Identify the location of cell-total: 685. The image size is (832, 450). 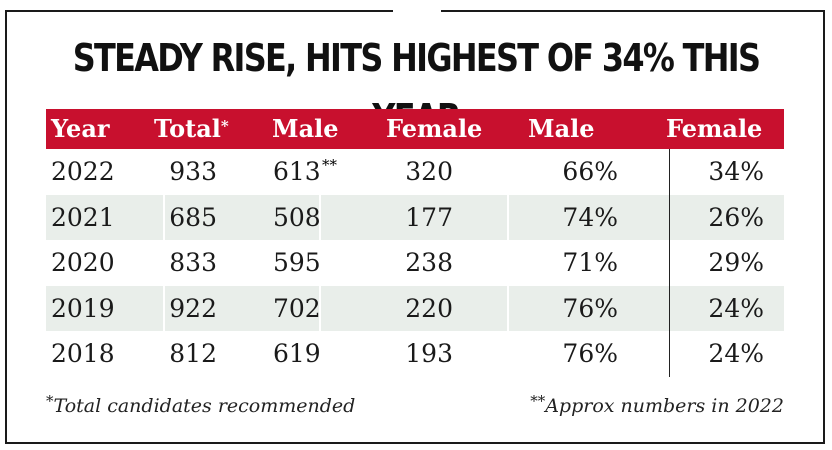
(193, 217).